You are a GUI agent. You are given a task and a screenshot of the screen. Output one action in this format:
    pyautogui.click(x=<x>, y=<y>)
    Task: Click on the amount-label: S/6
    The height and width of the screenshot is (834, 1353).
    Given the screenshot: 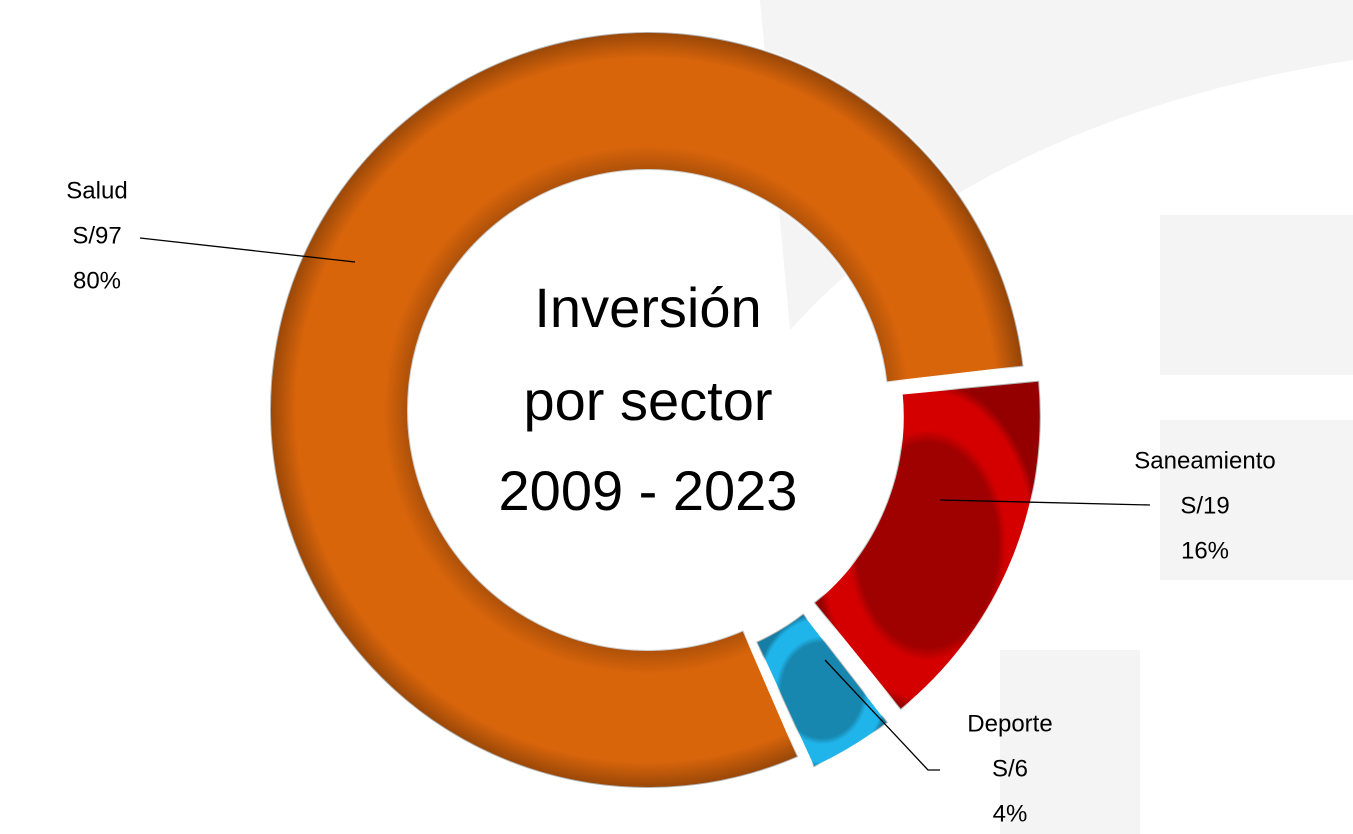 What is the action you would take?
    pyautogui.click(x=1010, y=768)
    